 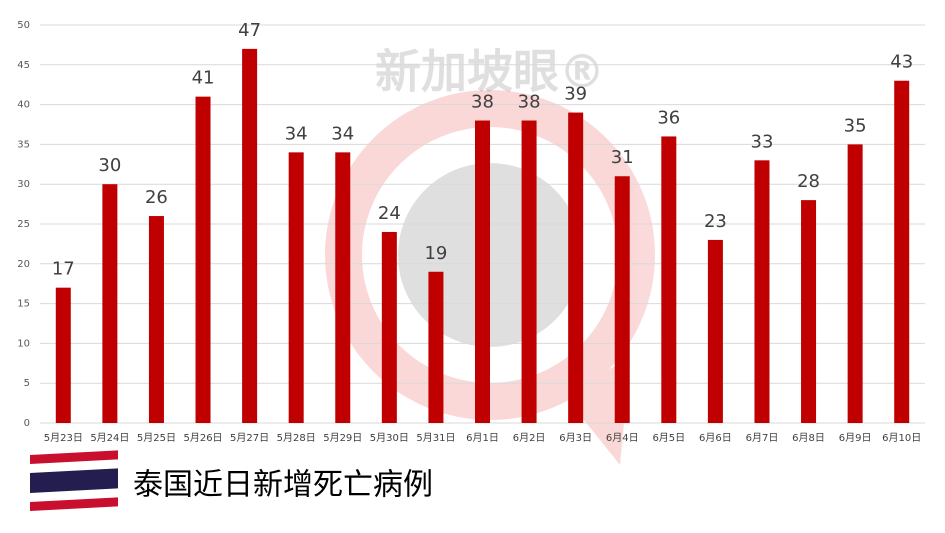 What do you see at coordinates (482, 438) in the screenshot?
I see `x-tick-label: 6月1日` at bounding box center [482, 438].